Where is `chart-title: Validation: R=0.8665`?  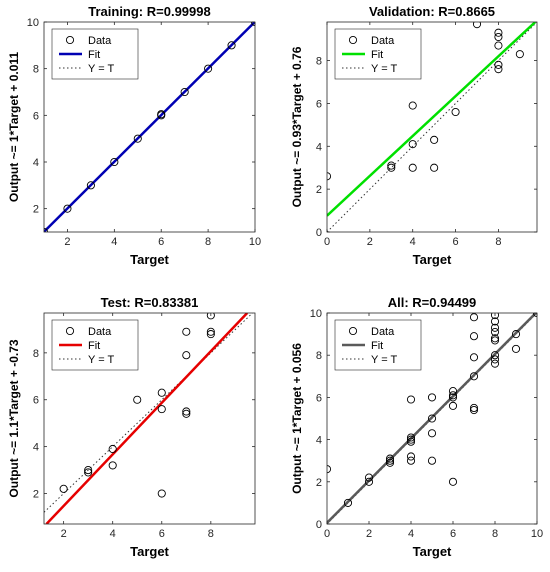 chart-title: Validation: R=0.8665 is located at coordinates (432, 11).